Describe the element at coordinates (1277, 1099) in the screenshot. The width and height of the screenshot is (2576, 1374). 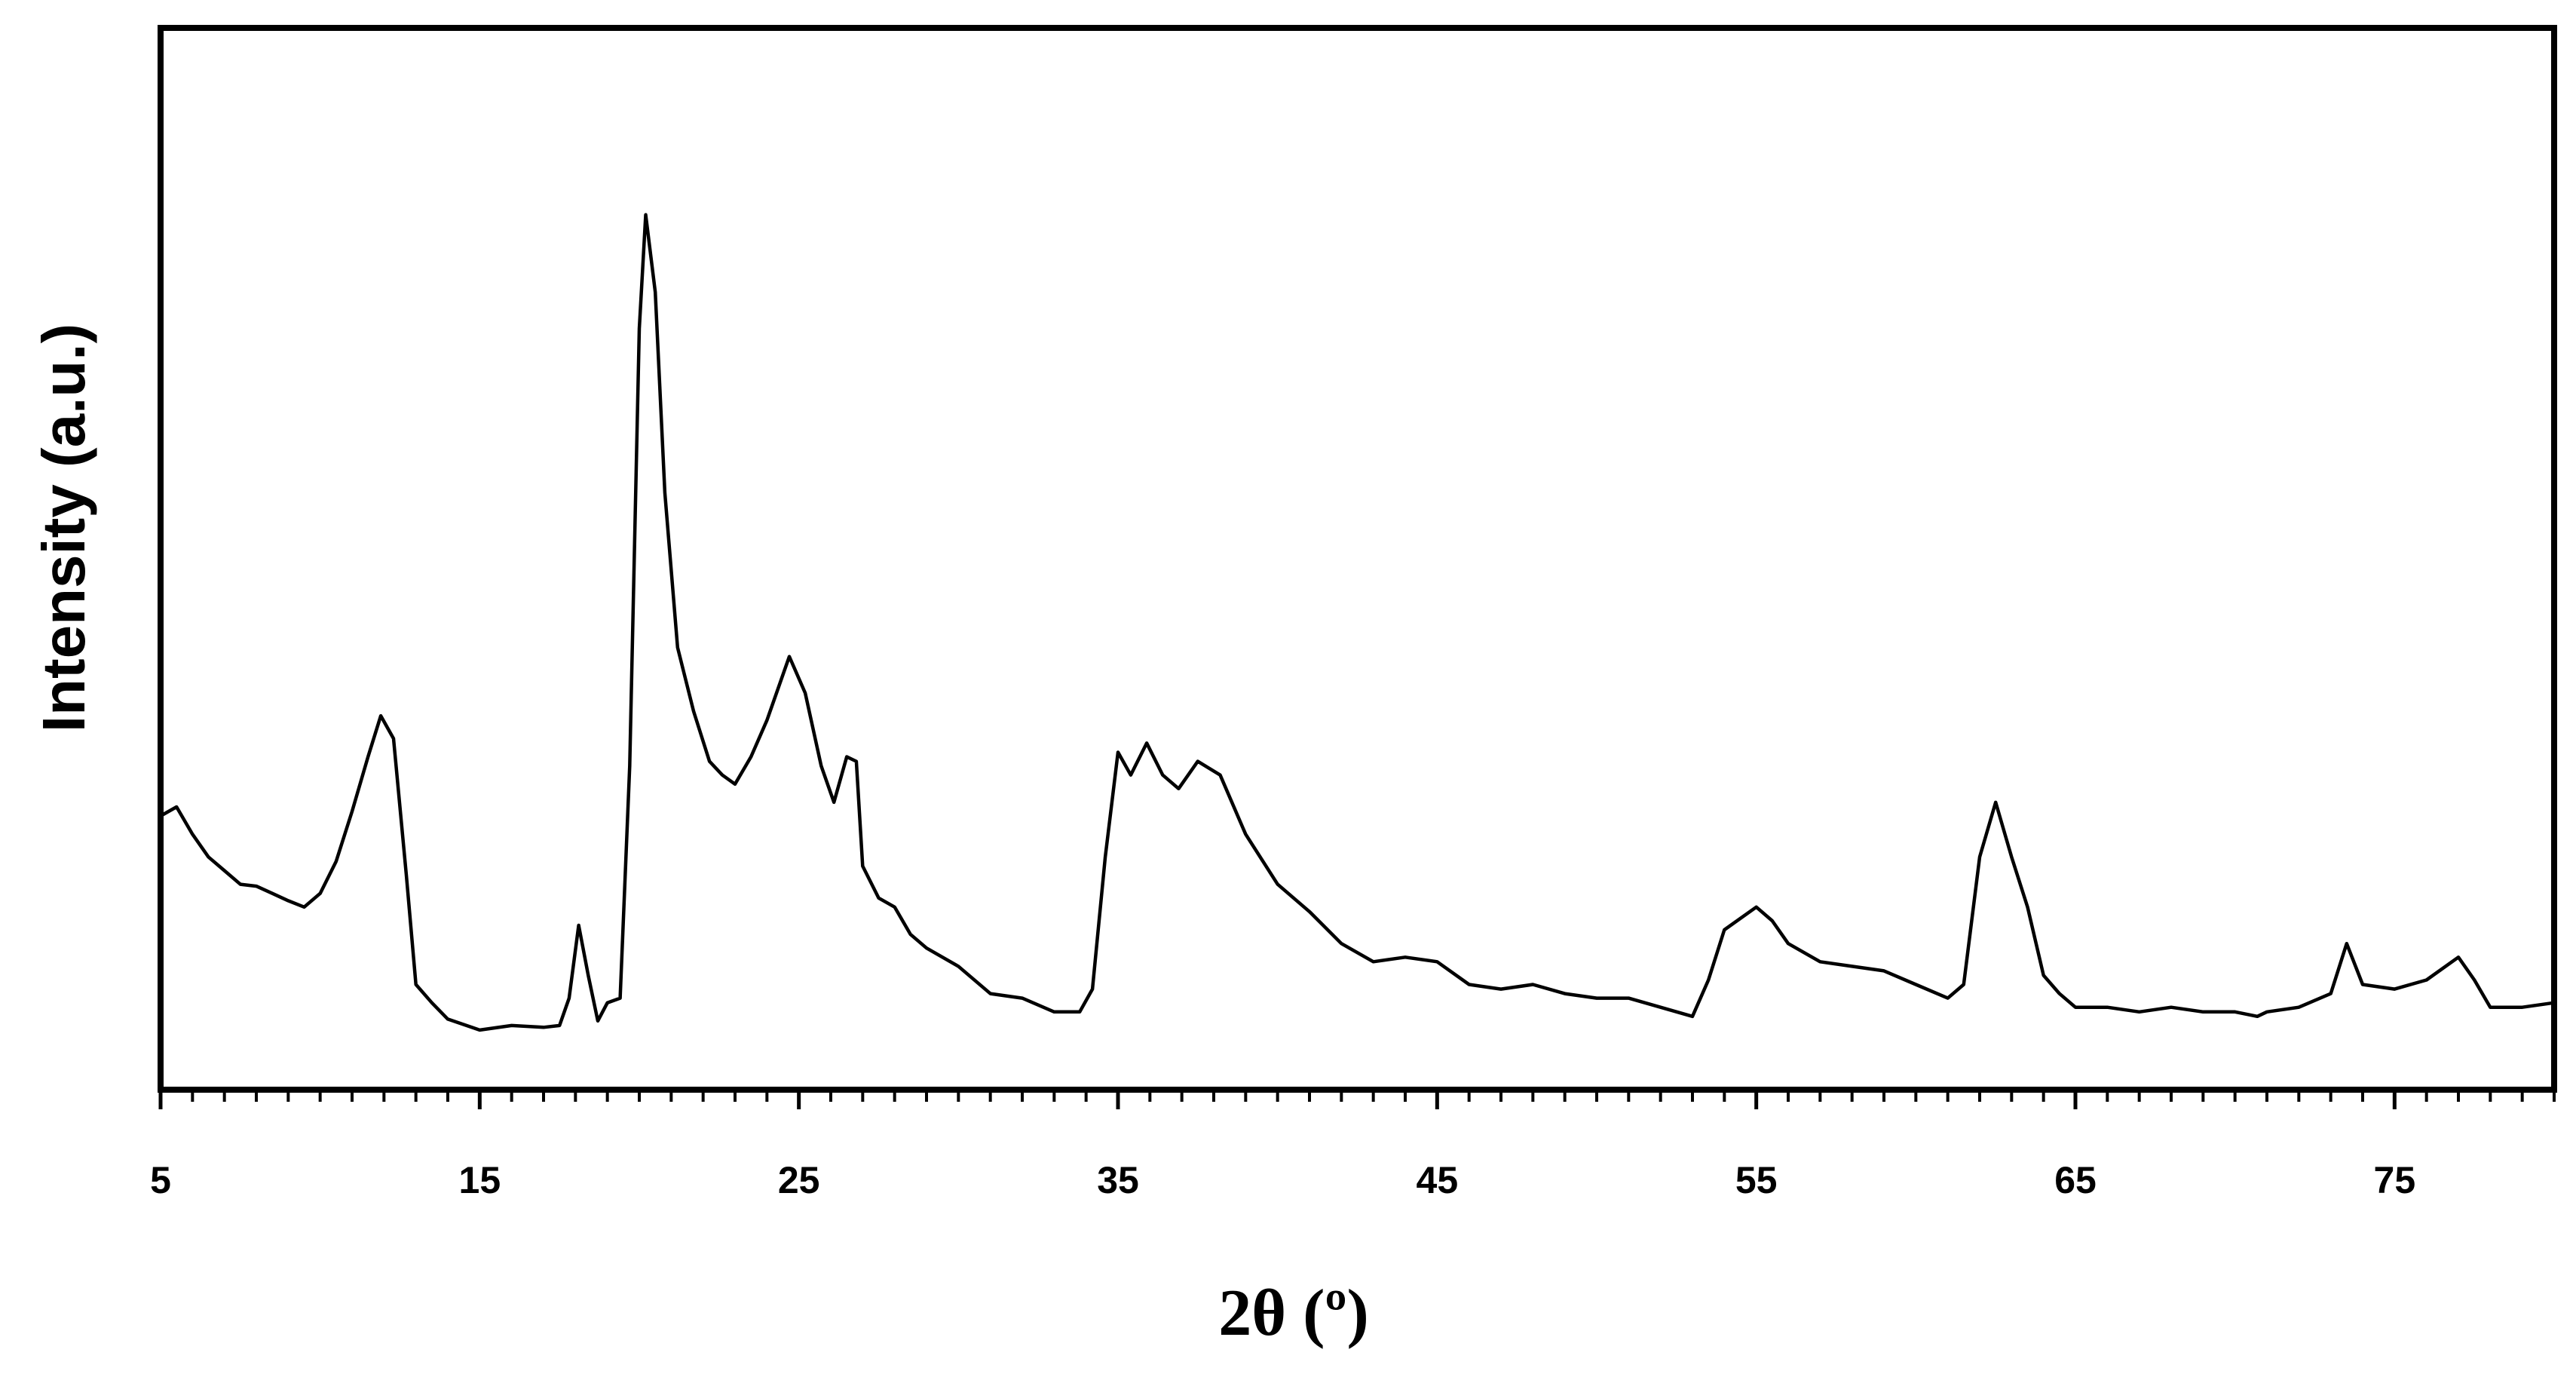
I see `x-major-ticks` at that location.